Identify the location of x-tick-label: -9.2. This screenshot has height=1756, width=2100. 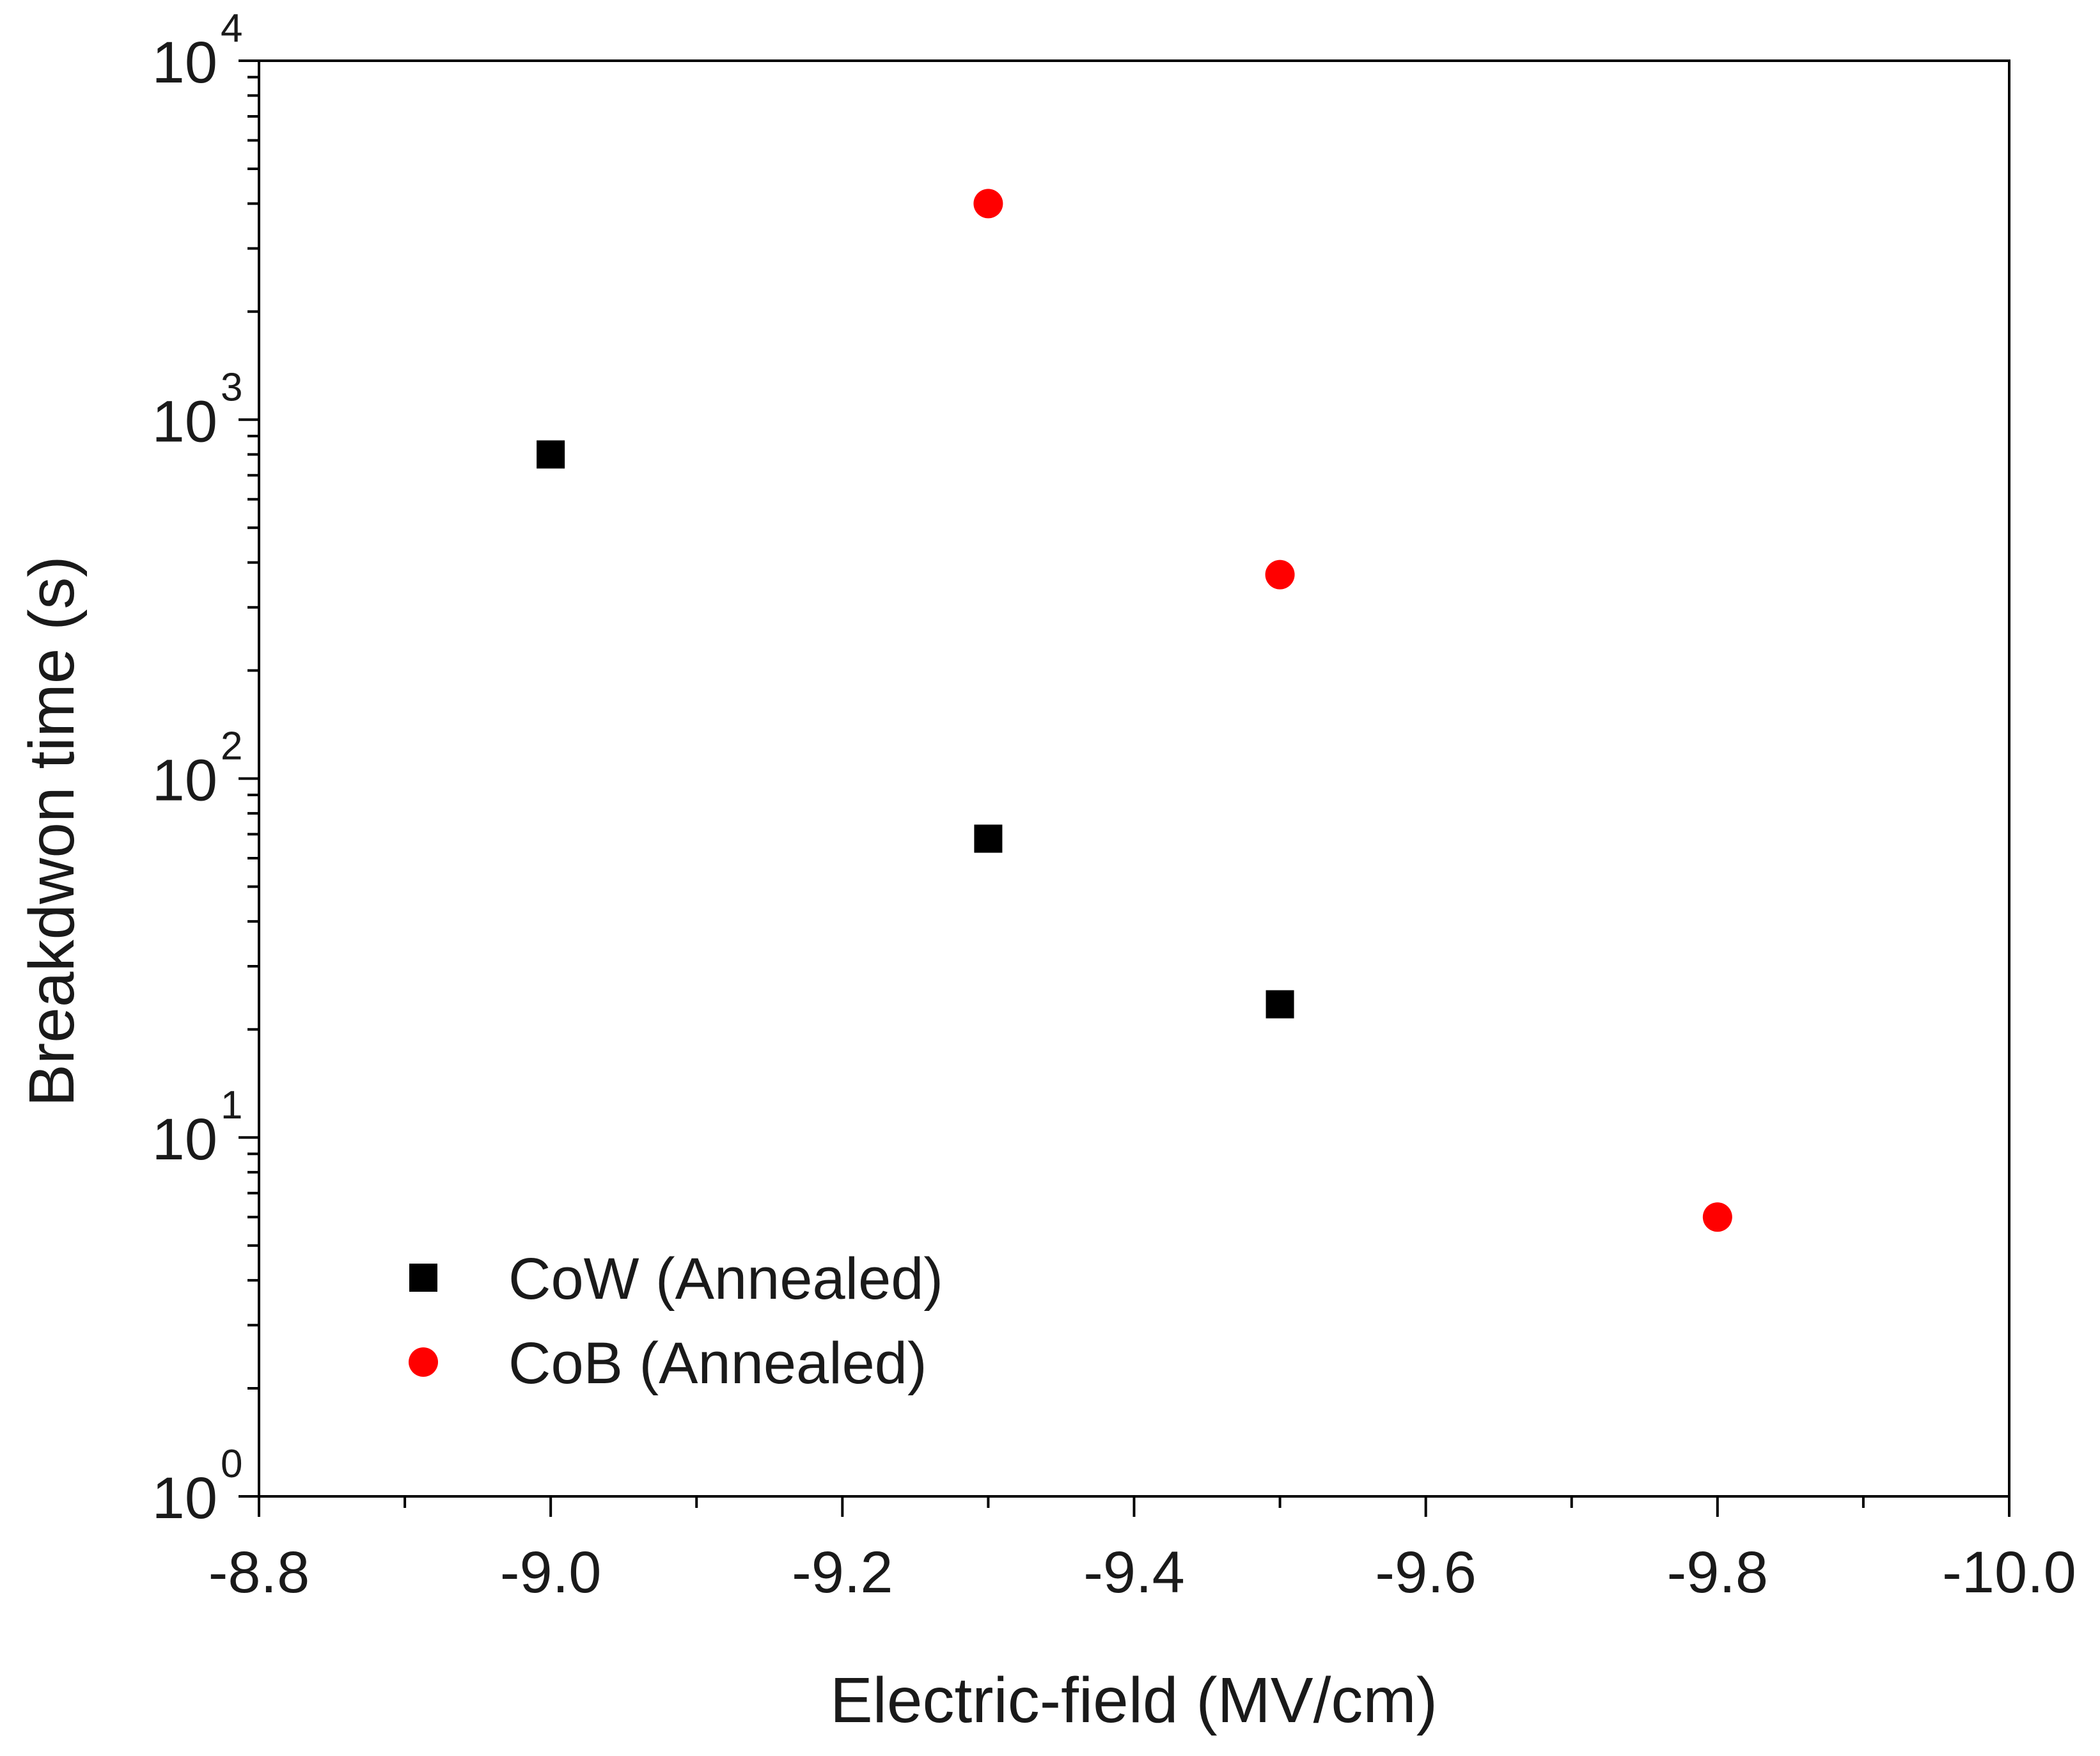
(842, 1572).